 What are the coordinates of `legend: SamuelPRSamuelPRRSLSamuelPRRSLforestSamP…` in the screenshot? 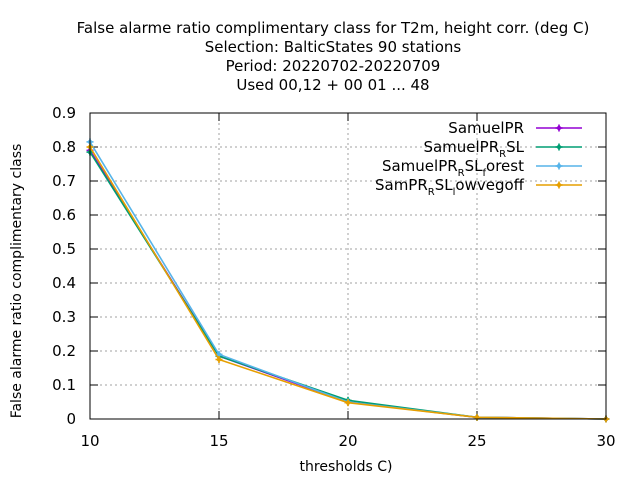 It's located at (478, 158).